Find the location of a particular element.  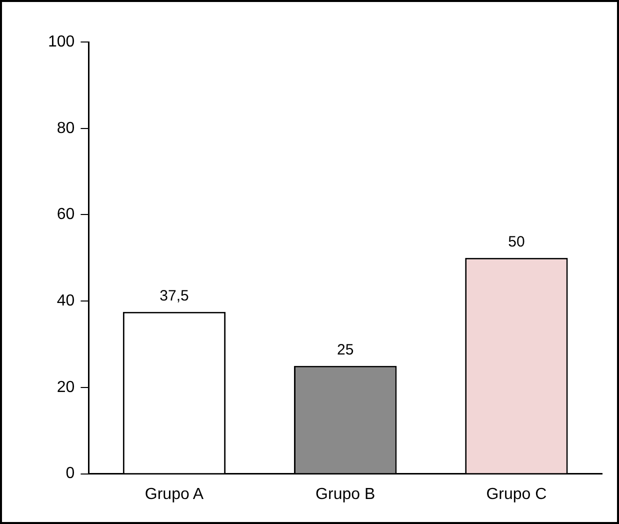

y-tick-label: 60 is located at coordinates (65, 215).